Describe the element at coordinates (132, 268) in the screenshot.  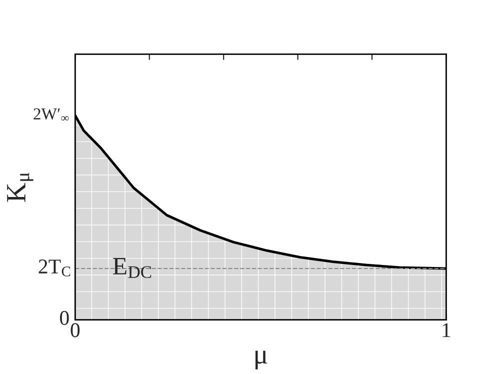
I see `annotation: E$_{DC}$` at that location.